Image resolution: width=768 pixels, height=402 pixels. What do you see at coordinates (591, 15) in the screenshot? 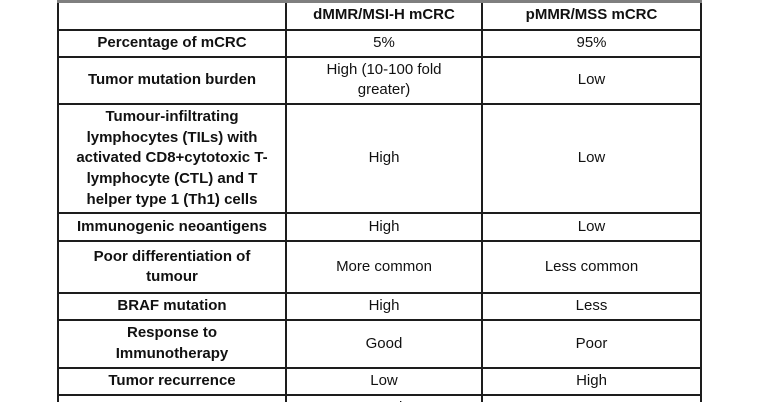
I see `column-header-pmmr: pMMR/MSS mCRC` at bounding box center [591, 15].